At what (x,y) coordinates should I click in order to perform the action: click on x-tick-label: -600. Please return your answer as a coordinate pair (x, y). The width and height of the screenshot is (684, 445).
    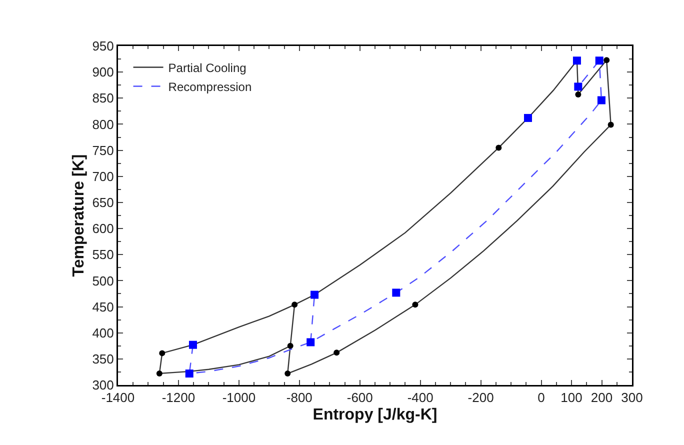
    Looking at the image, I should click on (359, 398).